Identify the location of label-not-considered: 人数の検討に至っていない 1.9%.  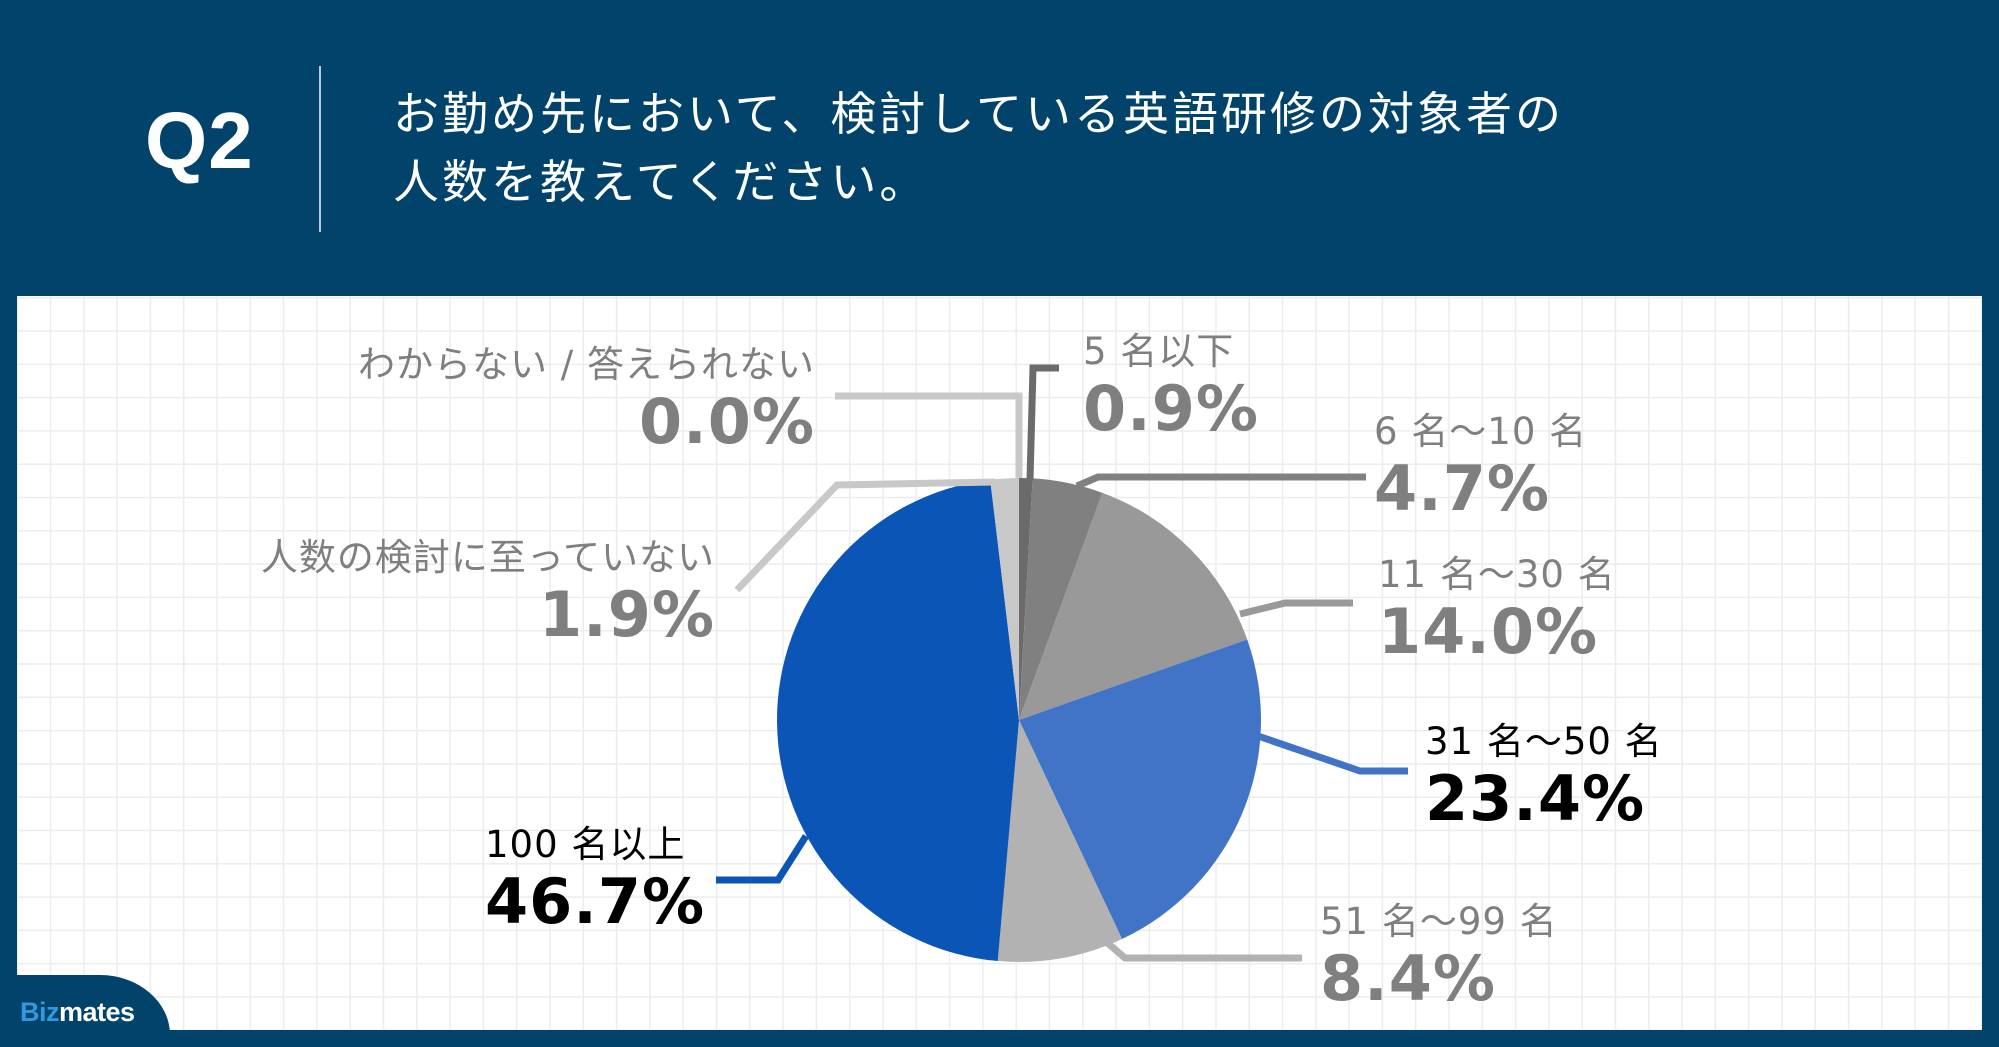
(452, 593).